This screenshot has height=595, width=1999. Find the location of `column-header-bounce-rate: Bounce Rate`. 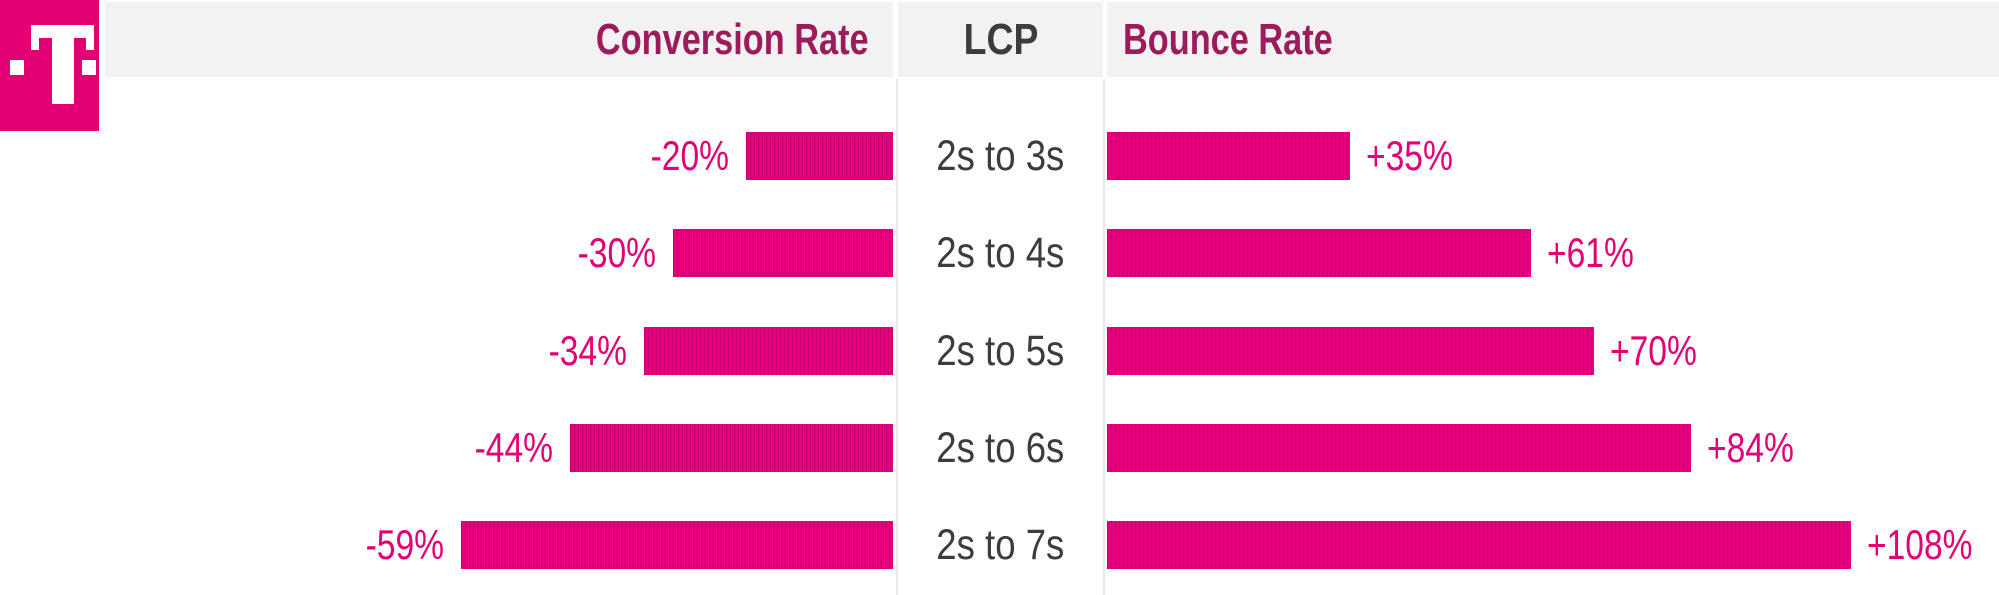

column-header-bounce-rate: Bounce Rate is located at coordinates (1553, 39).